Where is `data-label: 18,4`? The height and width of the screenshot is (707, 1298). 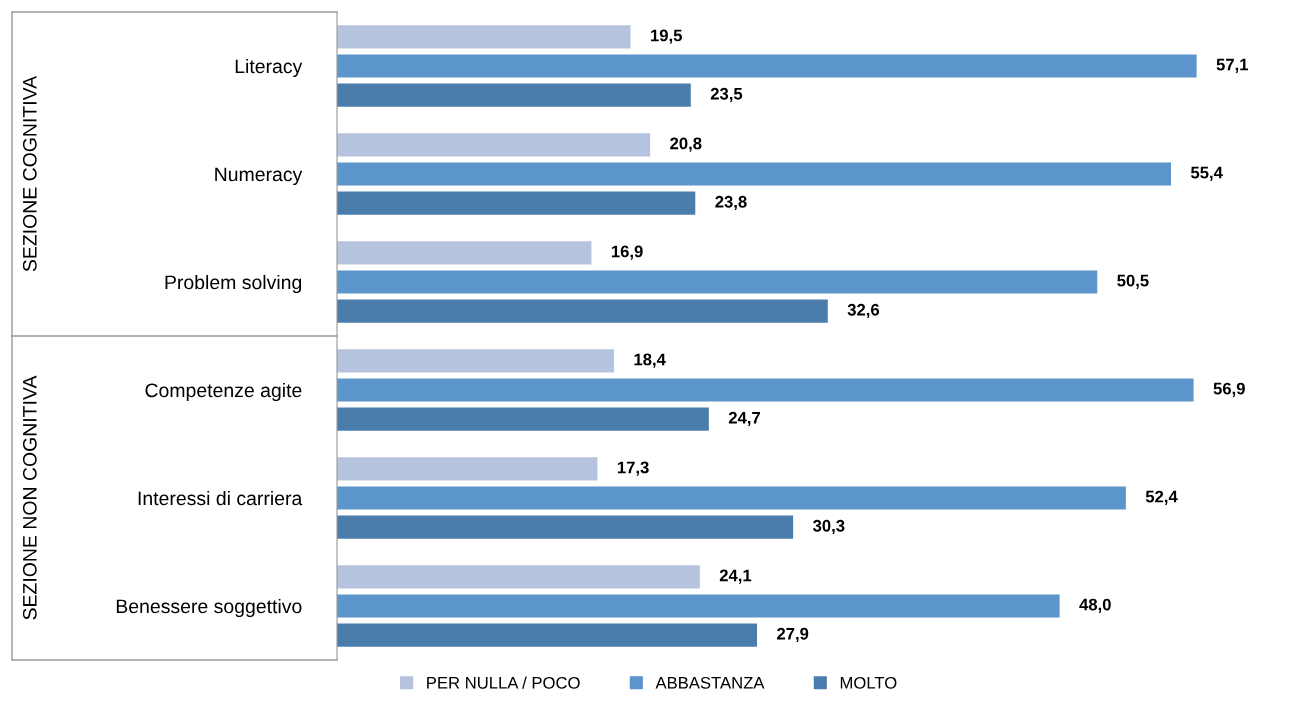 data-label: 18,4 is located at coordinates (650, 360).